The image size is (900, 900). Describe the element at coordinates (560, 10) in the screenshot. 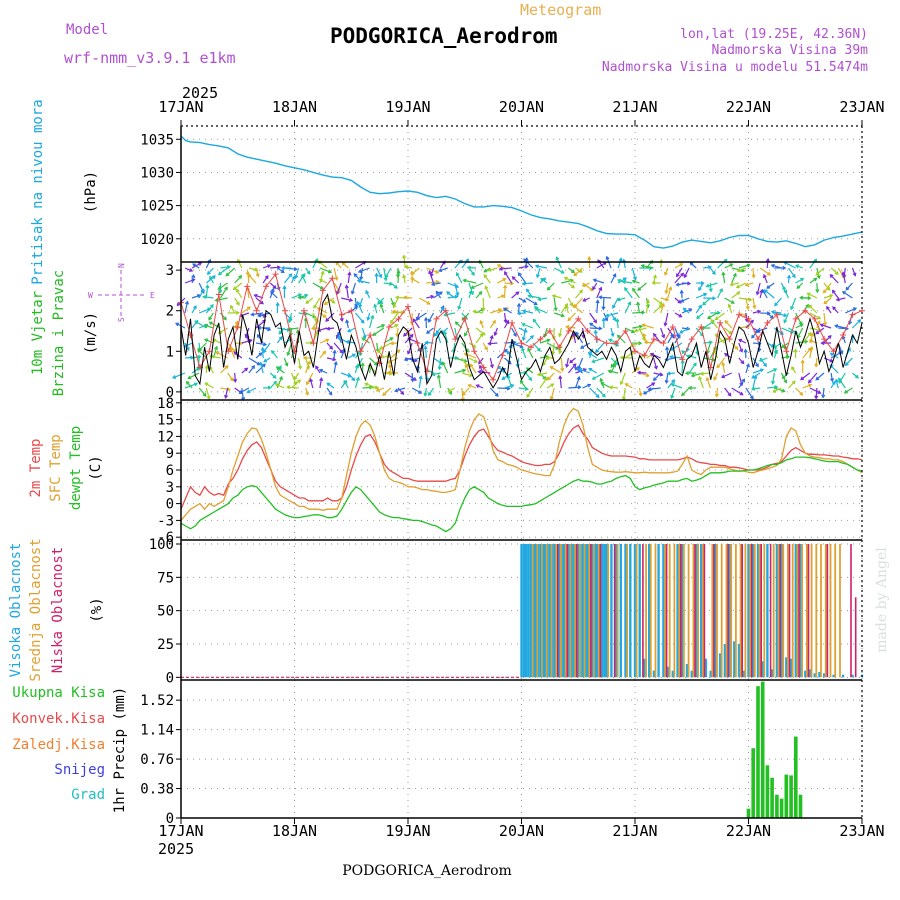

I see `meteogram-label: Meteogram` at that location.